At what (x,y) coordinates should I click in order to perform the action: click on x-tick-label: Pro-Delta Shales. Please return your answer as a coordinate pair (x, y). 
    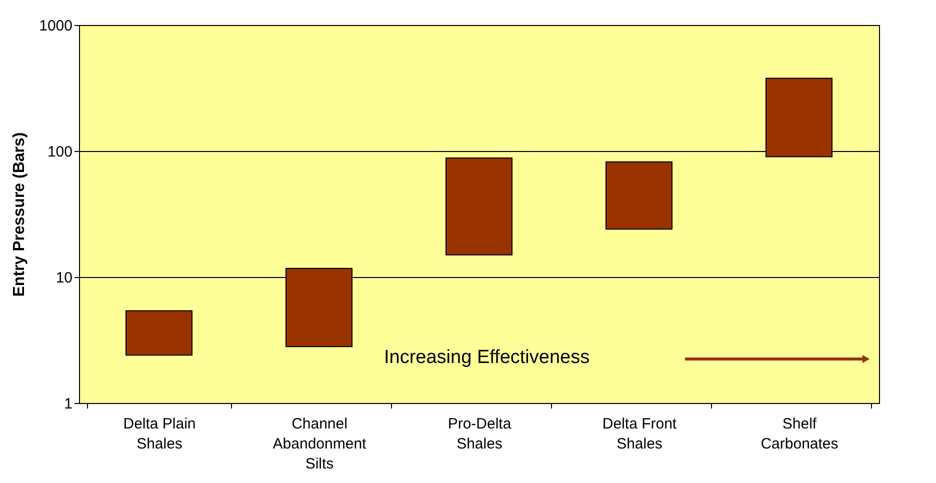
    Looking at the image, I should click on (480, 434).